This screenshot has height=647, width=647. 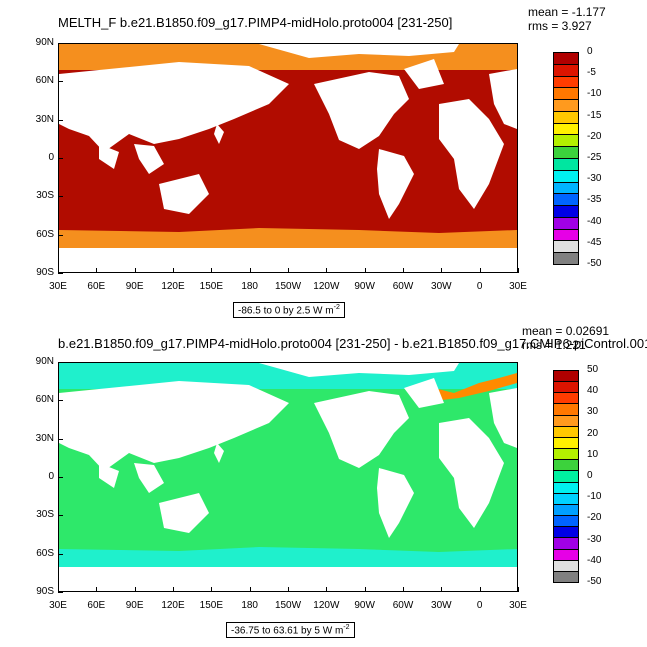 What do you see at coordinates (45, 515) in the screenshot?
I see `panel2-lat-label: 30S` at bounding box center [45, 515].